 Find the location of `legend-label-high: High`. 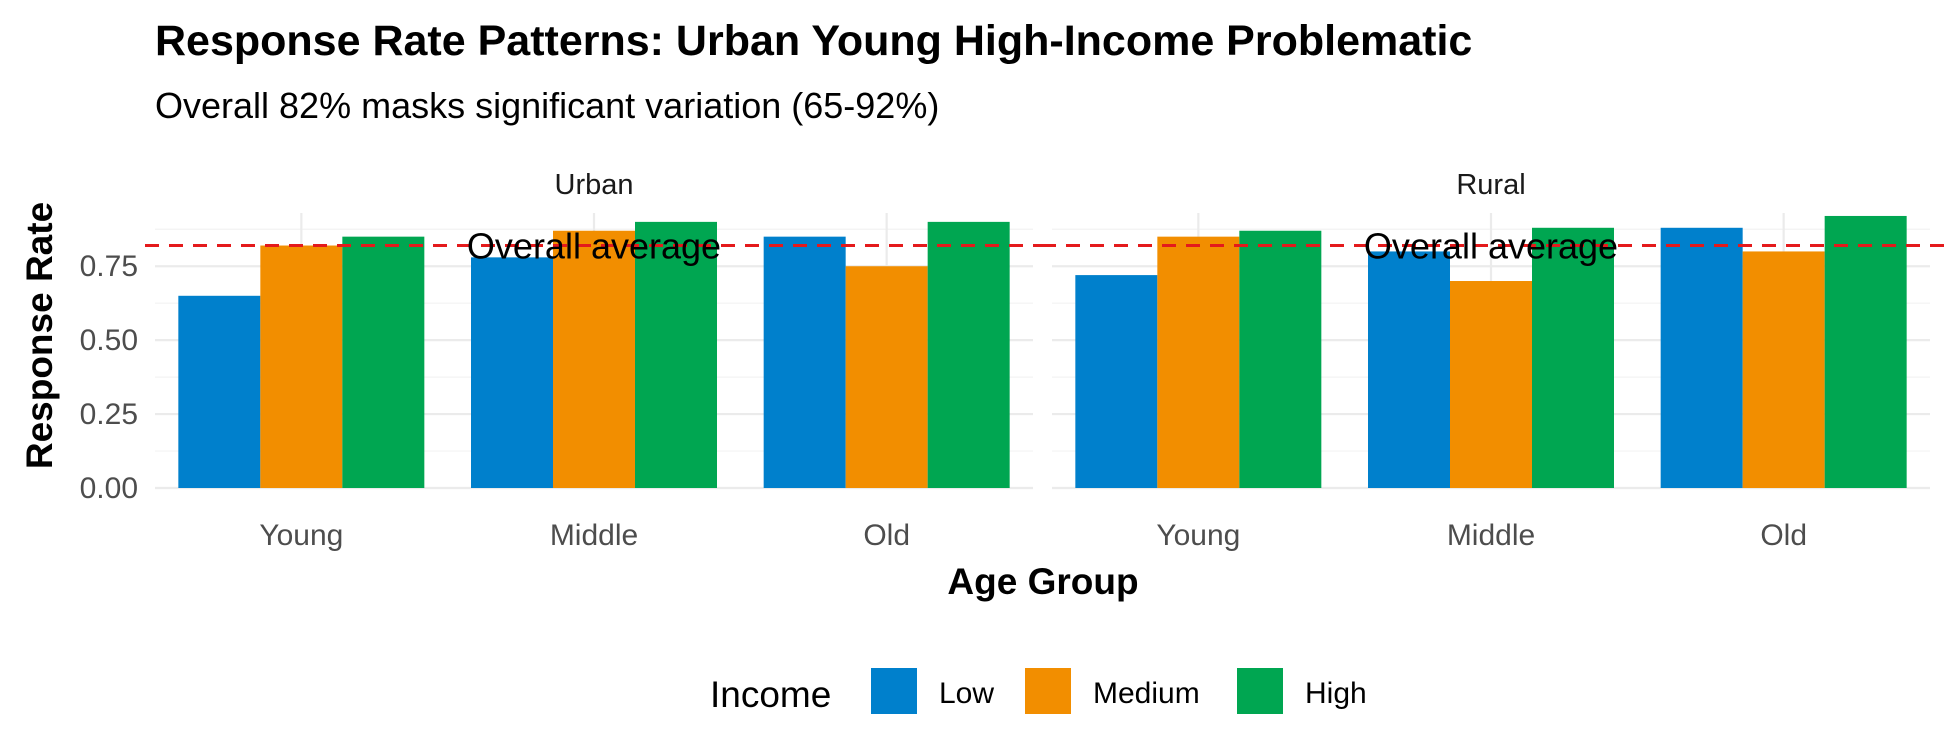

legend-label-high: High is located at coordinates (1336, 693).